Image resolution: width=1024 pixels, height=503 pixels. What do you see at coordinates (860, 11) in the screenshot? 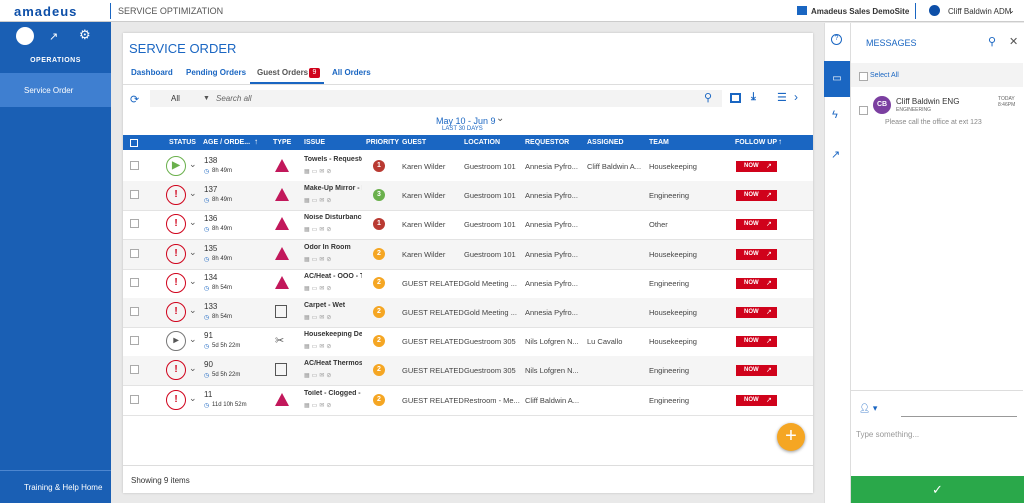
I see `site-name: Amadeus Sales DemoSite` at bounding box center [860, 11].